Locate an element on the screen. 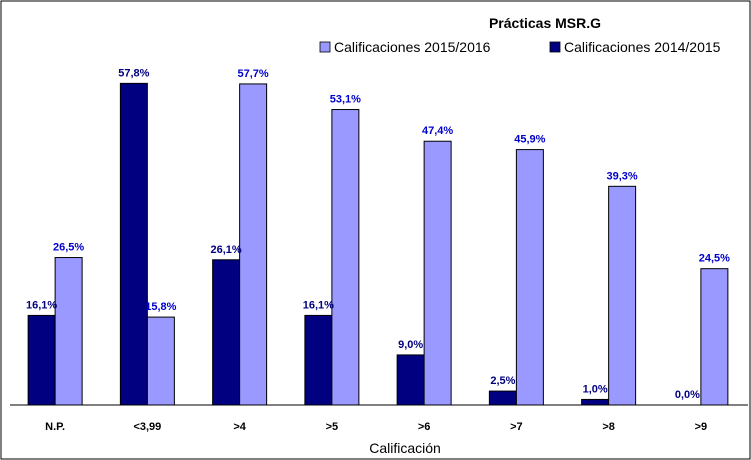 This screenshot has height=460, width=751. value-label-2015-2016-0: 26,5% is located at coordinates (68, 248).